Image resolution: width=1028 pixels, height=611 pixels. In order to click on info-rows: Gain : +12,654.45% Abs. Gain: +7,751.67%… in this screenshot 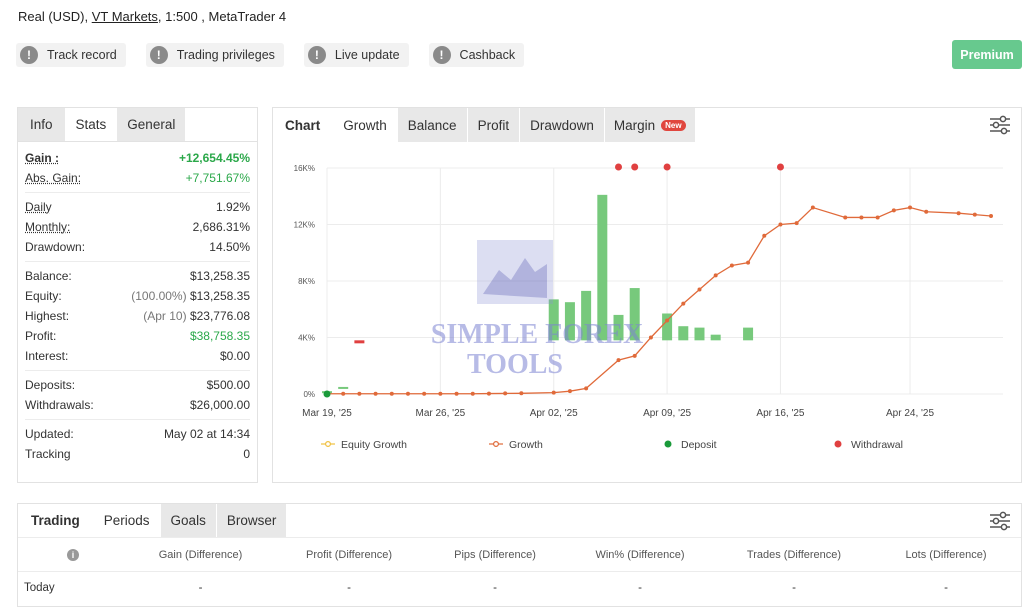, I will do `click(137, 303)`.